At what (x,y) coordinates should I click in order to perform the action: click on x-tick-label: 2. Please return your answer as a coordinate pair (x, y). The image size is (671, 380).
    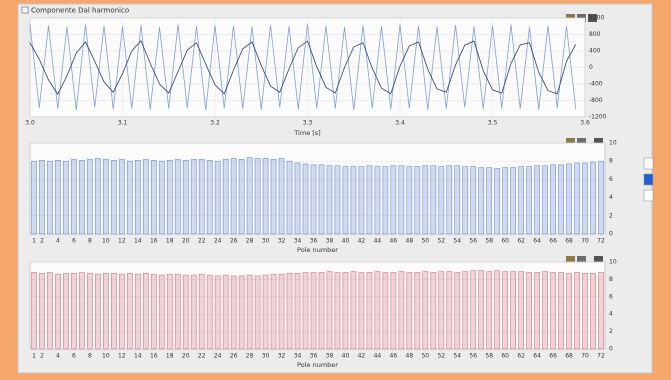
    Looking at the image, I should click on (42, 241).